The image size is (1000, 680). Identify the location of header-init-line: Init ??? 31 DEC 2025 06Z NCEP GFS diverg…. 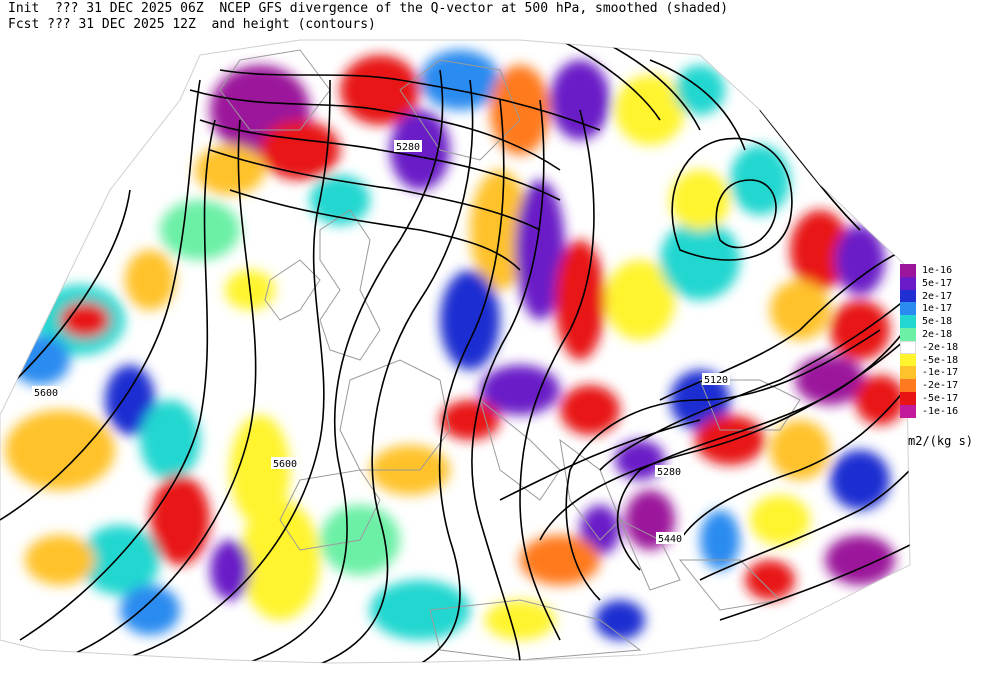
(368, 8).